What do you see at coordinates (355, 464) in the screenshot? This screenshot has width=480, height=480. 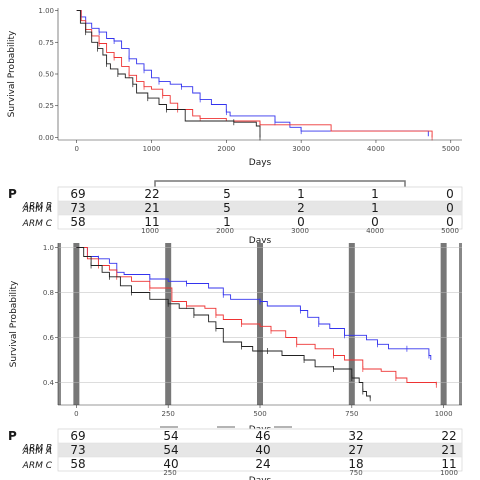 I see `risk-count: 18` at bounding box center [355, 464].